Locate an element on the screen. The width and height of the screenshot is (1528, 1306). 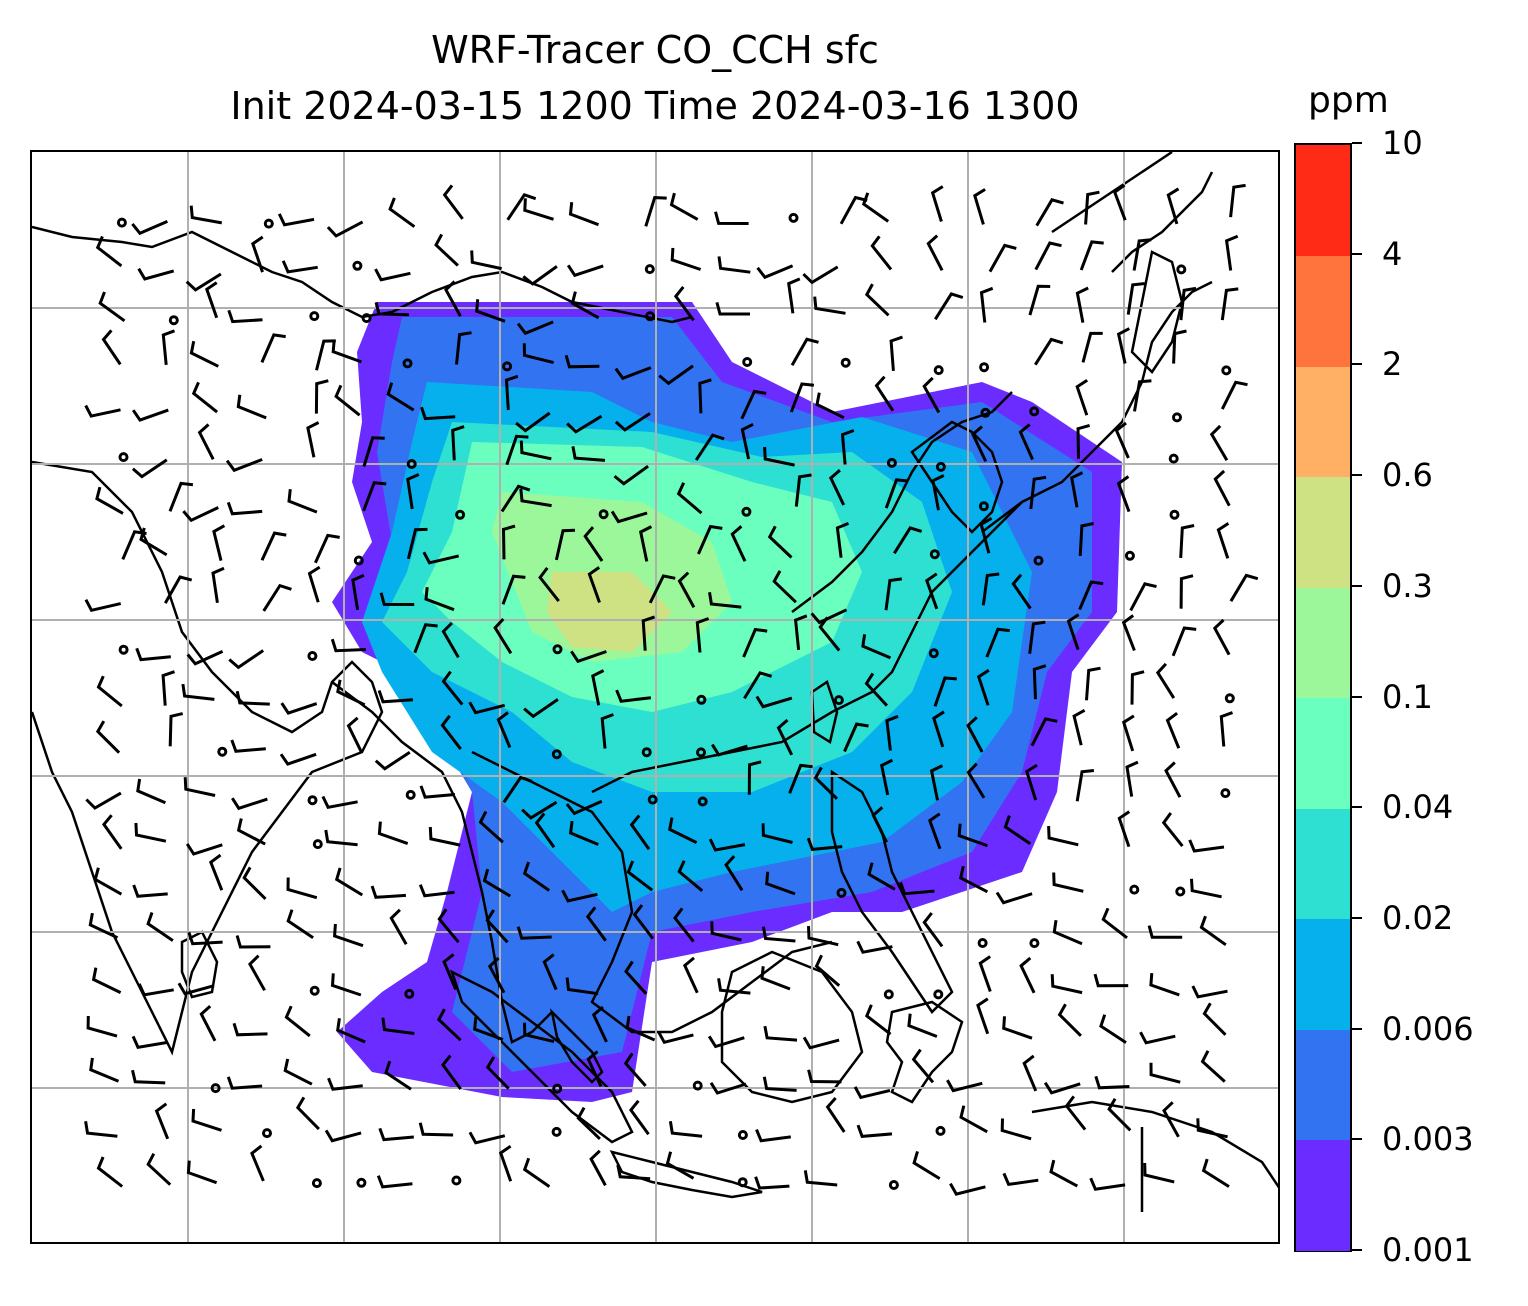
colorbar-segment is located at coordinates (1323, 1084).